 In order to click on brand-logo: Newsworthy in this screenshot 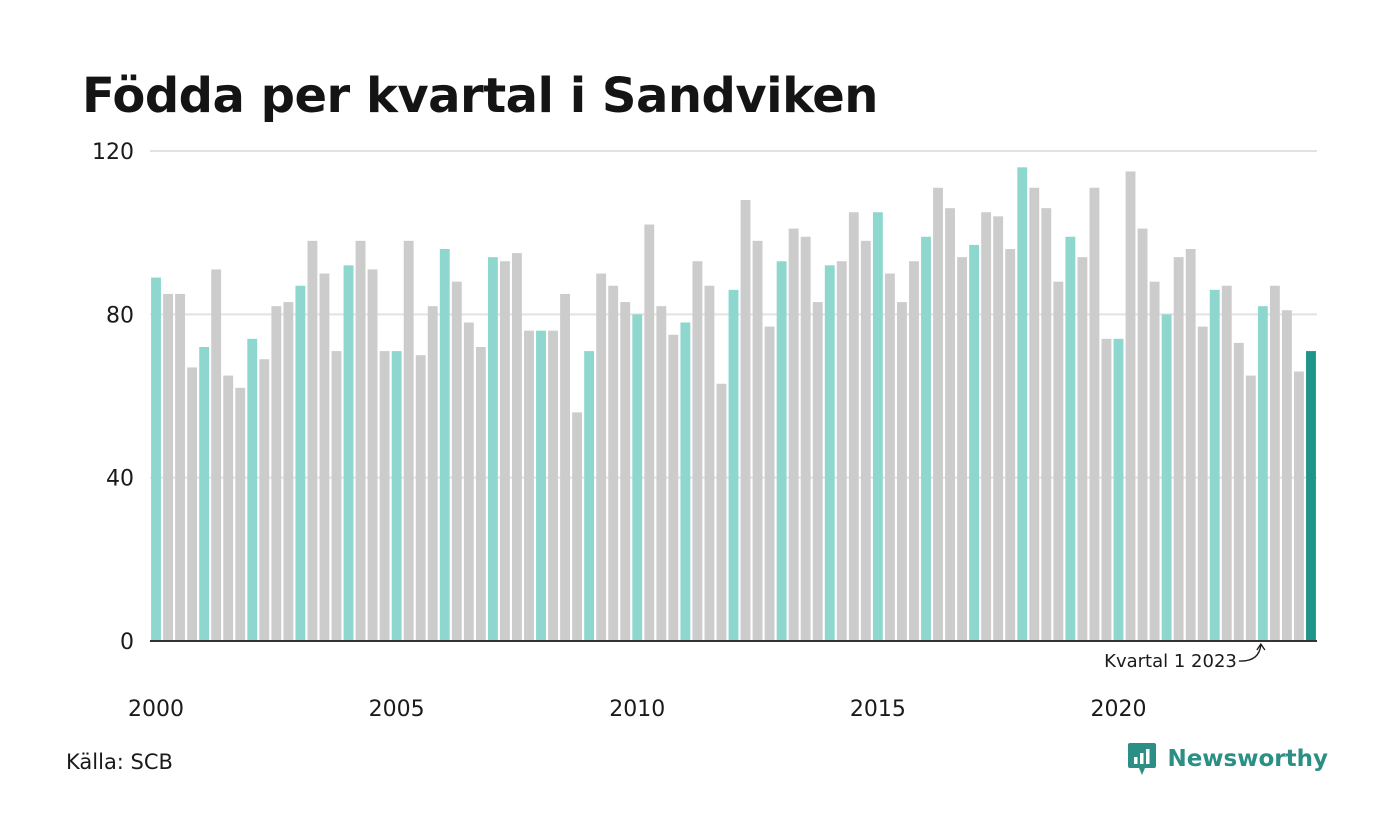, I will do `click(1227, 759)`.